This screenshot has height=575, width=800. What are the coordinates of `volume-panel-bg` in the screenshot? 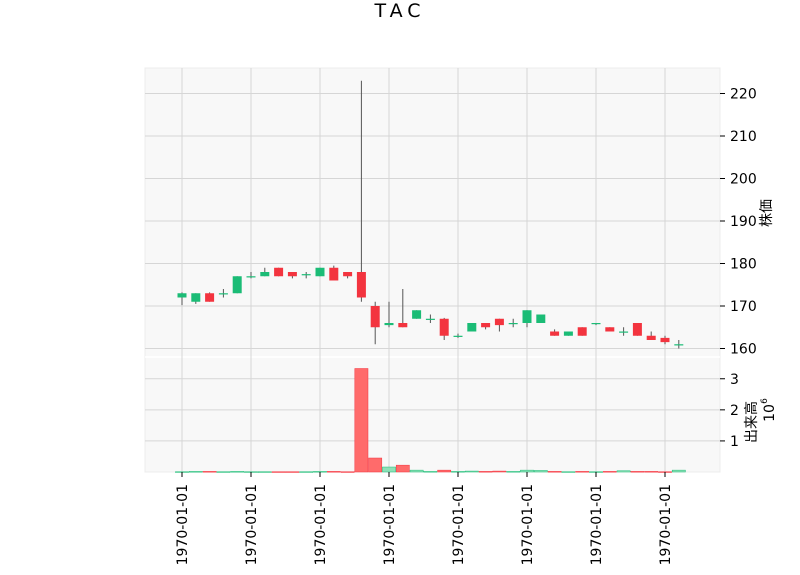 It's located at (432, 414).